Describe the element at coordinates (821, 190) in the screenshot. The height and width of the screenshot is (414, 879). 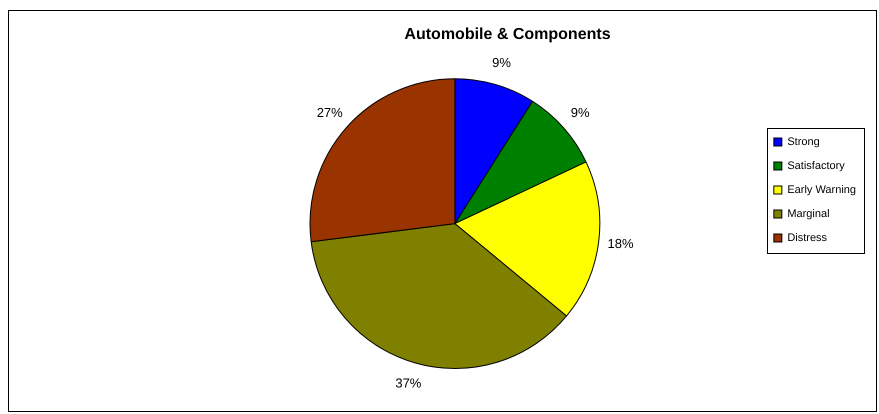
I see `legend-label: Early Warning` at that location.